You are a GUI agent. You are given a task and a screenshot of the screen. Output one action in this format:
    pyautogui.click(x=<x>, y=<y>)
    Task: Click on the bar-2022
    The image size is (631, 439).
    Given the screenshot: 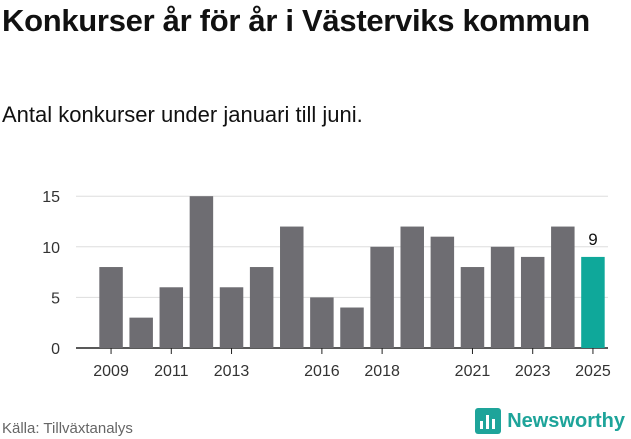 What is the action you would take?
    pyautogui.click(x=502, y=297)
    